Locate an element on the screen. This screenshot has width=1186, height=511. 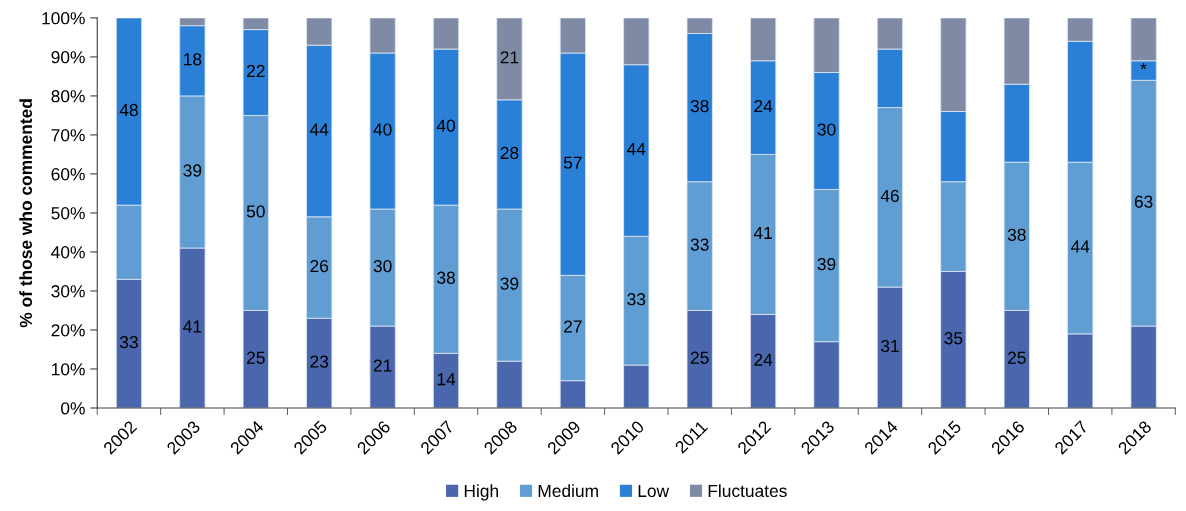
data-label: 22 is located at coordinates (256, 70).